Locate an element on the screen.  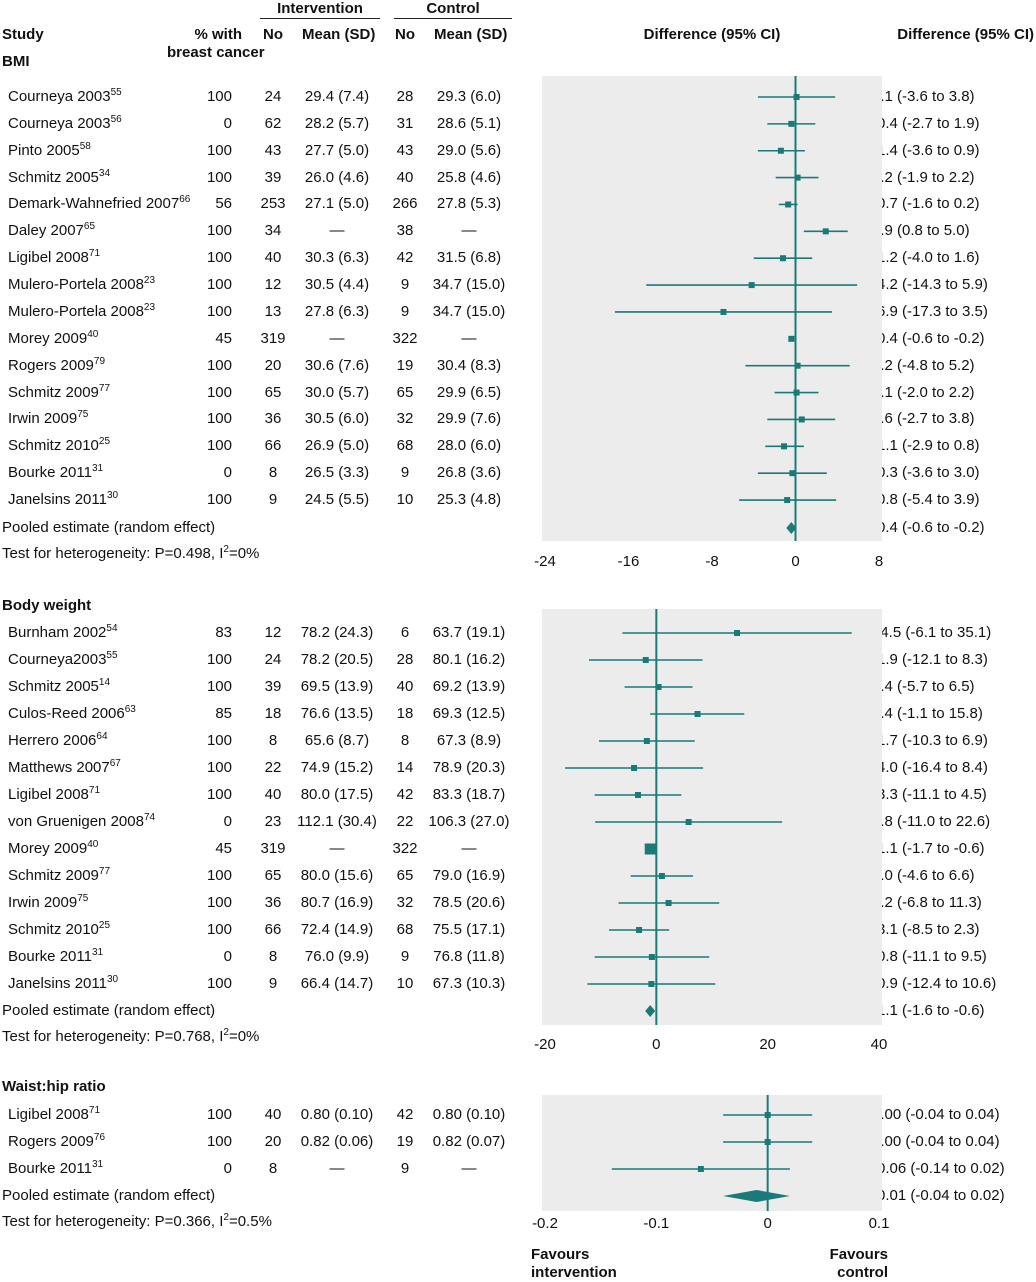
difference-ci: 0.4 (-5.7 to 6.5) is located at coordinates (923, 686).